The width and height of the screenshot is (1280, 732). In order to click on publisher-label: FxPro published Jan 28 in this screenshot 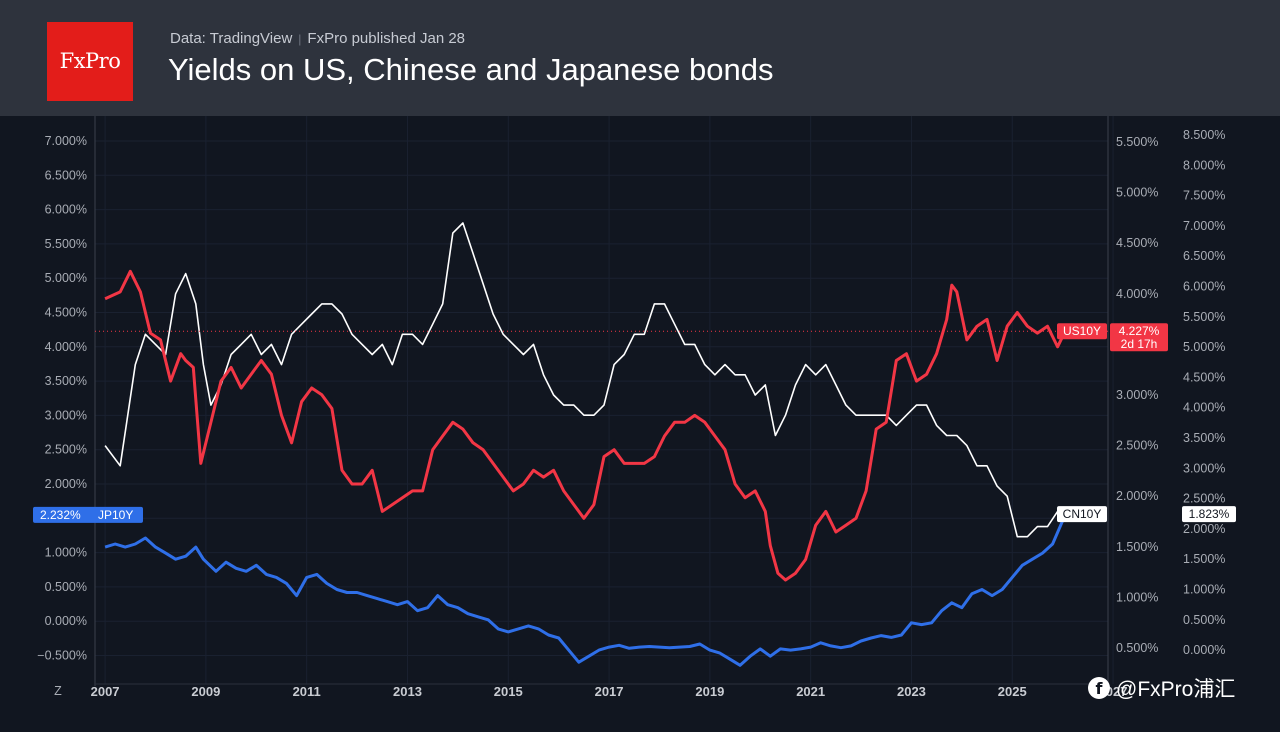, I will do `click(386, 38)`.